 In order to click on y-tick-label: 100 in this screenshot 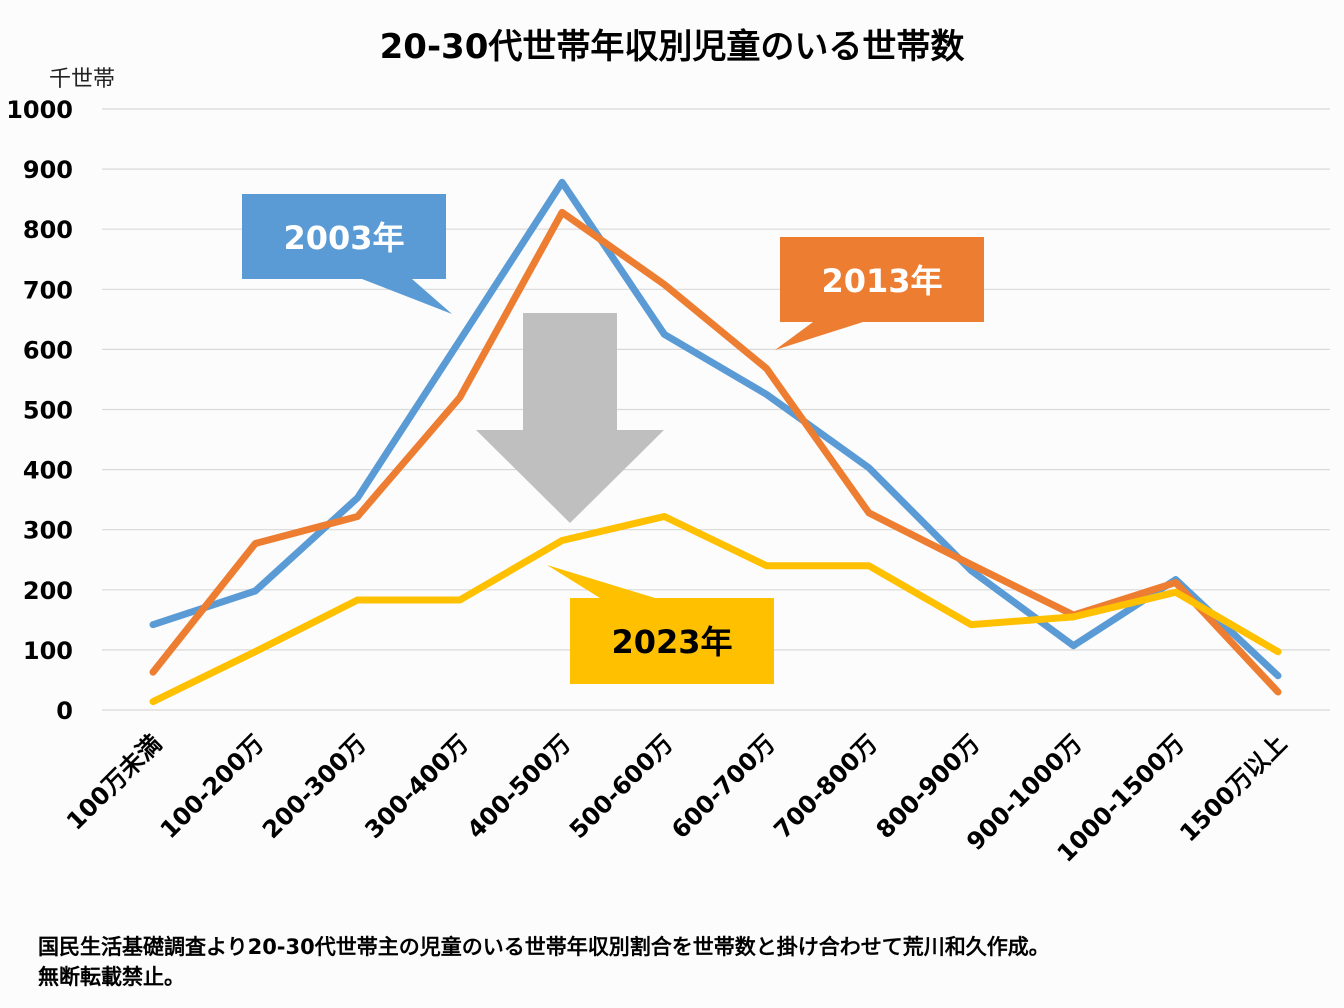, I will do `click(48, 651)`.